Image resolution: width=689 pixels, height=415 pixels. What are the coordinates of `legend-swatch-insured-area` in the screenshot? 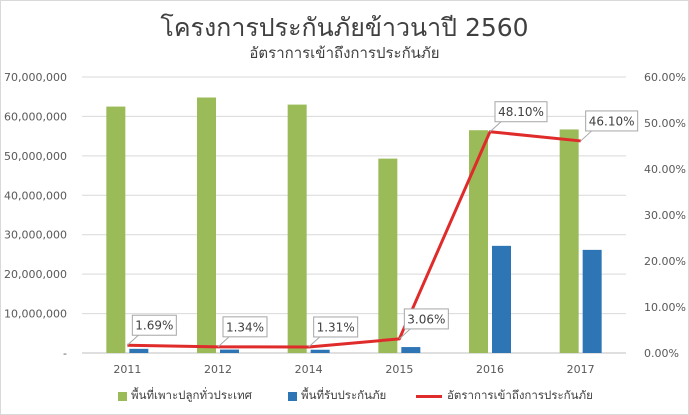 It's located at (292, 396).